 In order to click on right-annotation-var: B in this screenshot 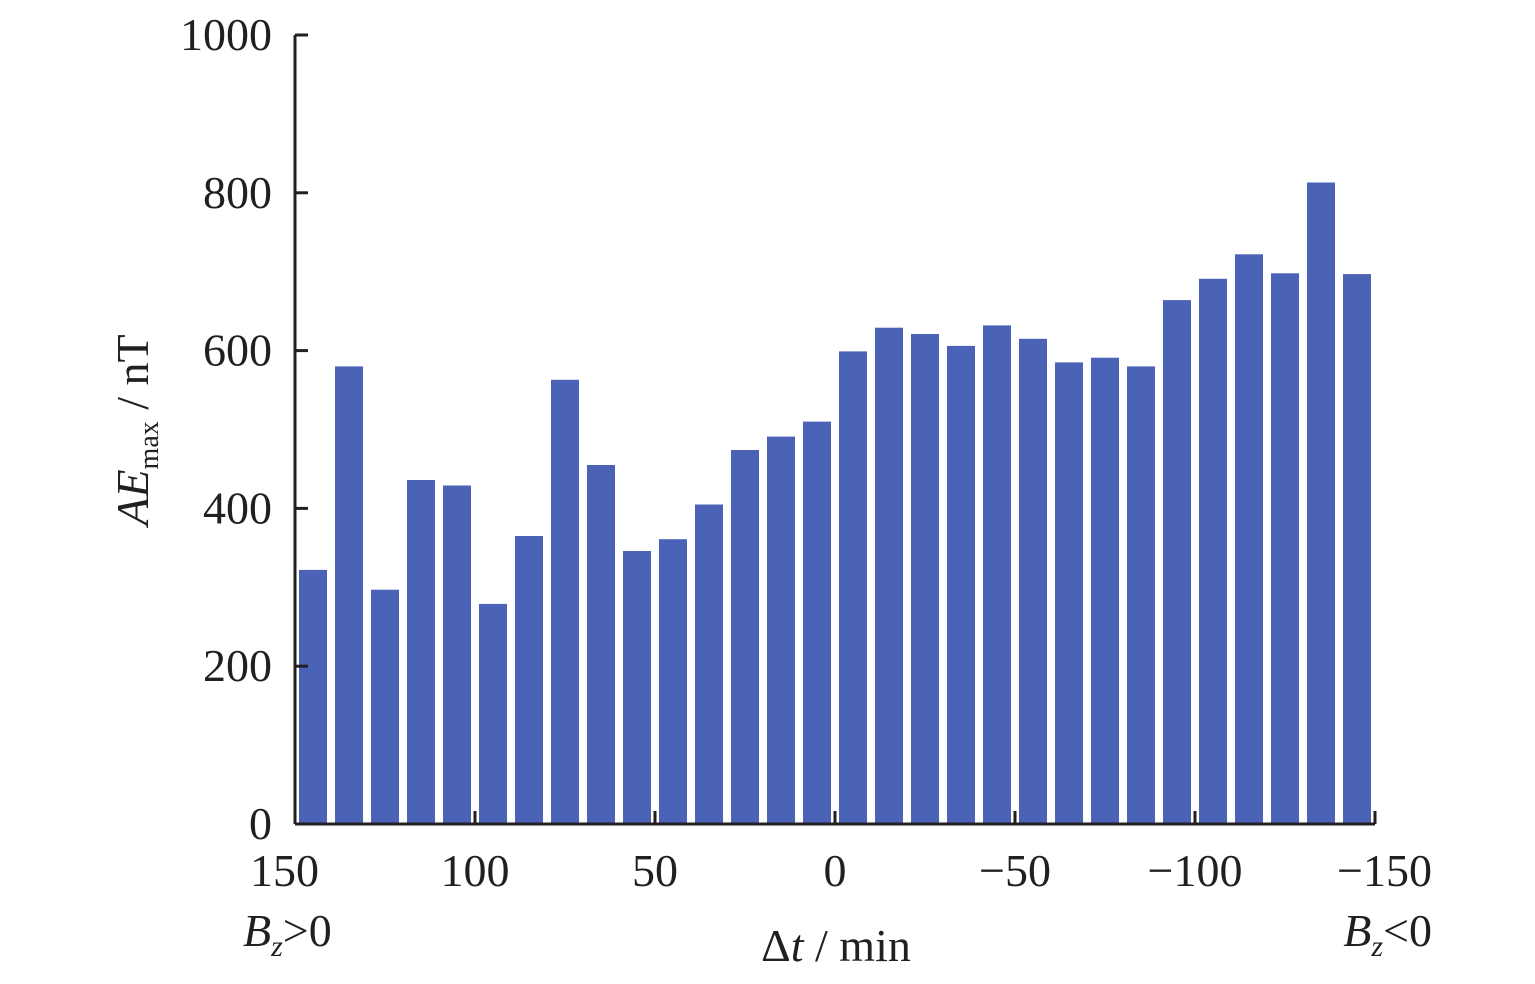, I will do `click(1357, 930)`.